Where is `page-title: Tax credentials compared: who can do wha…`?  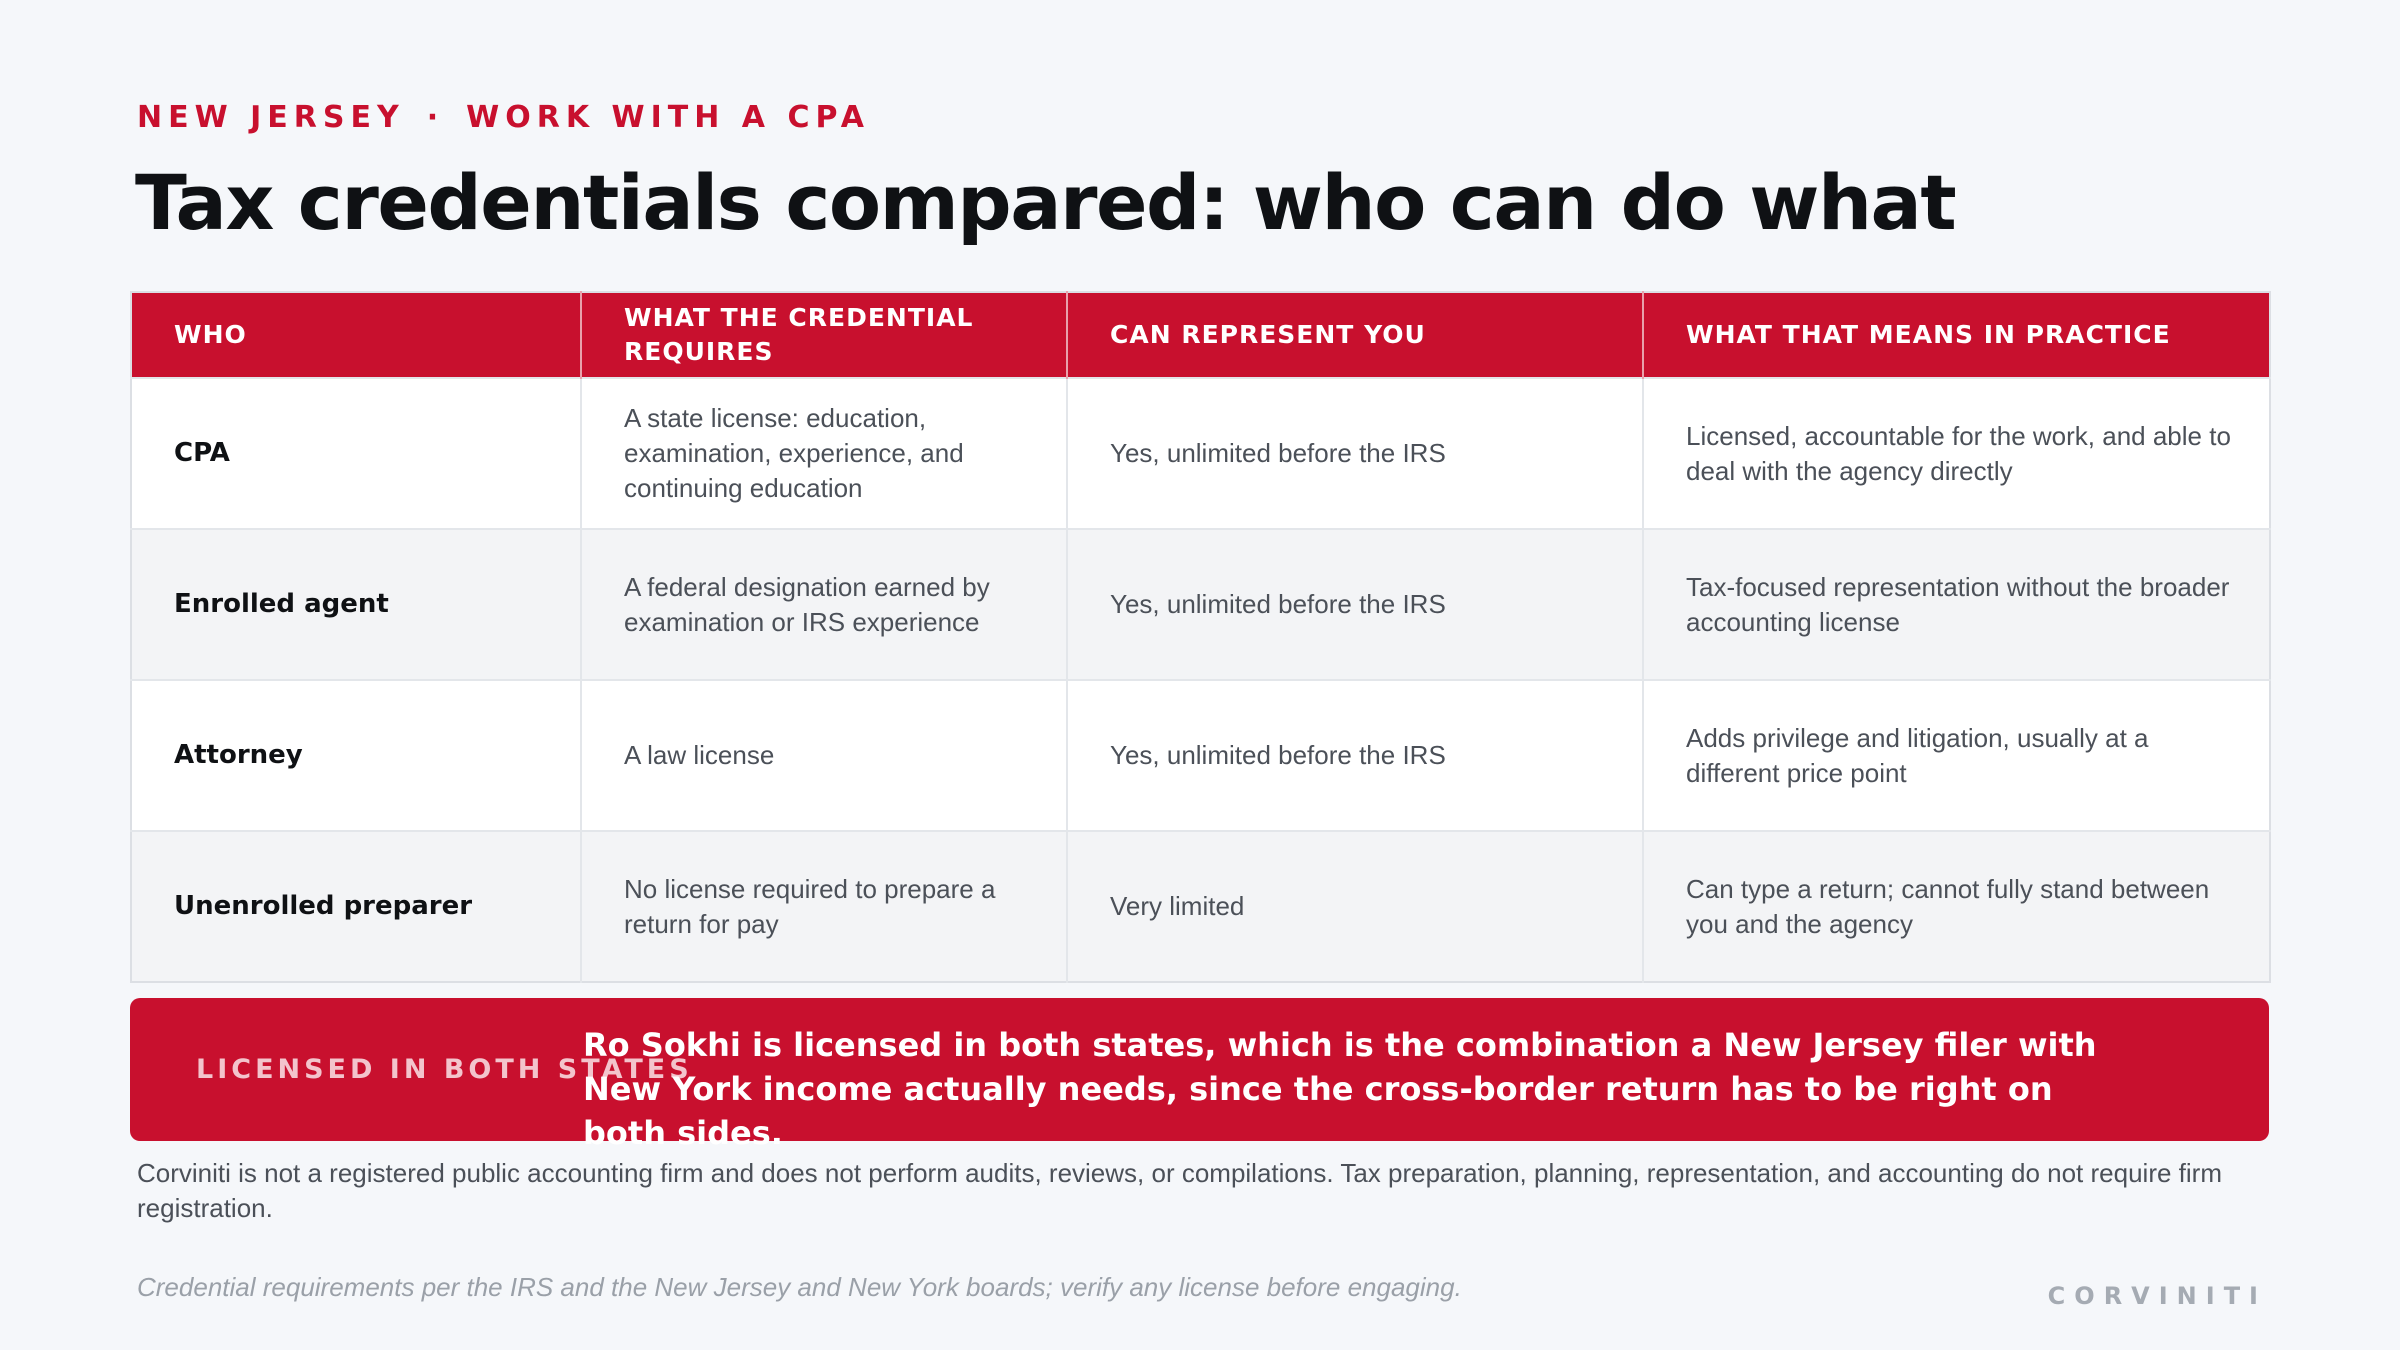 page-title: Tax credentials compared: who can do wha… is located at coordinates (1046, 202).